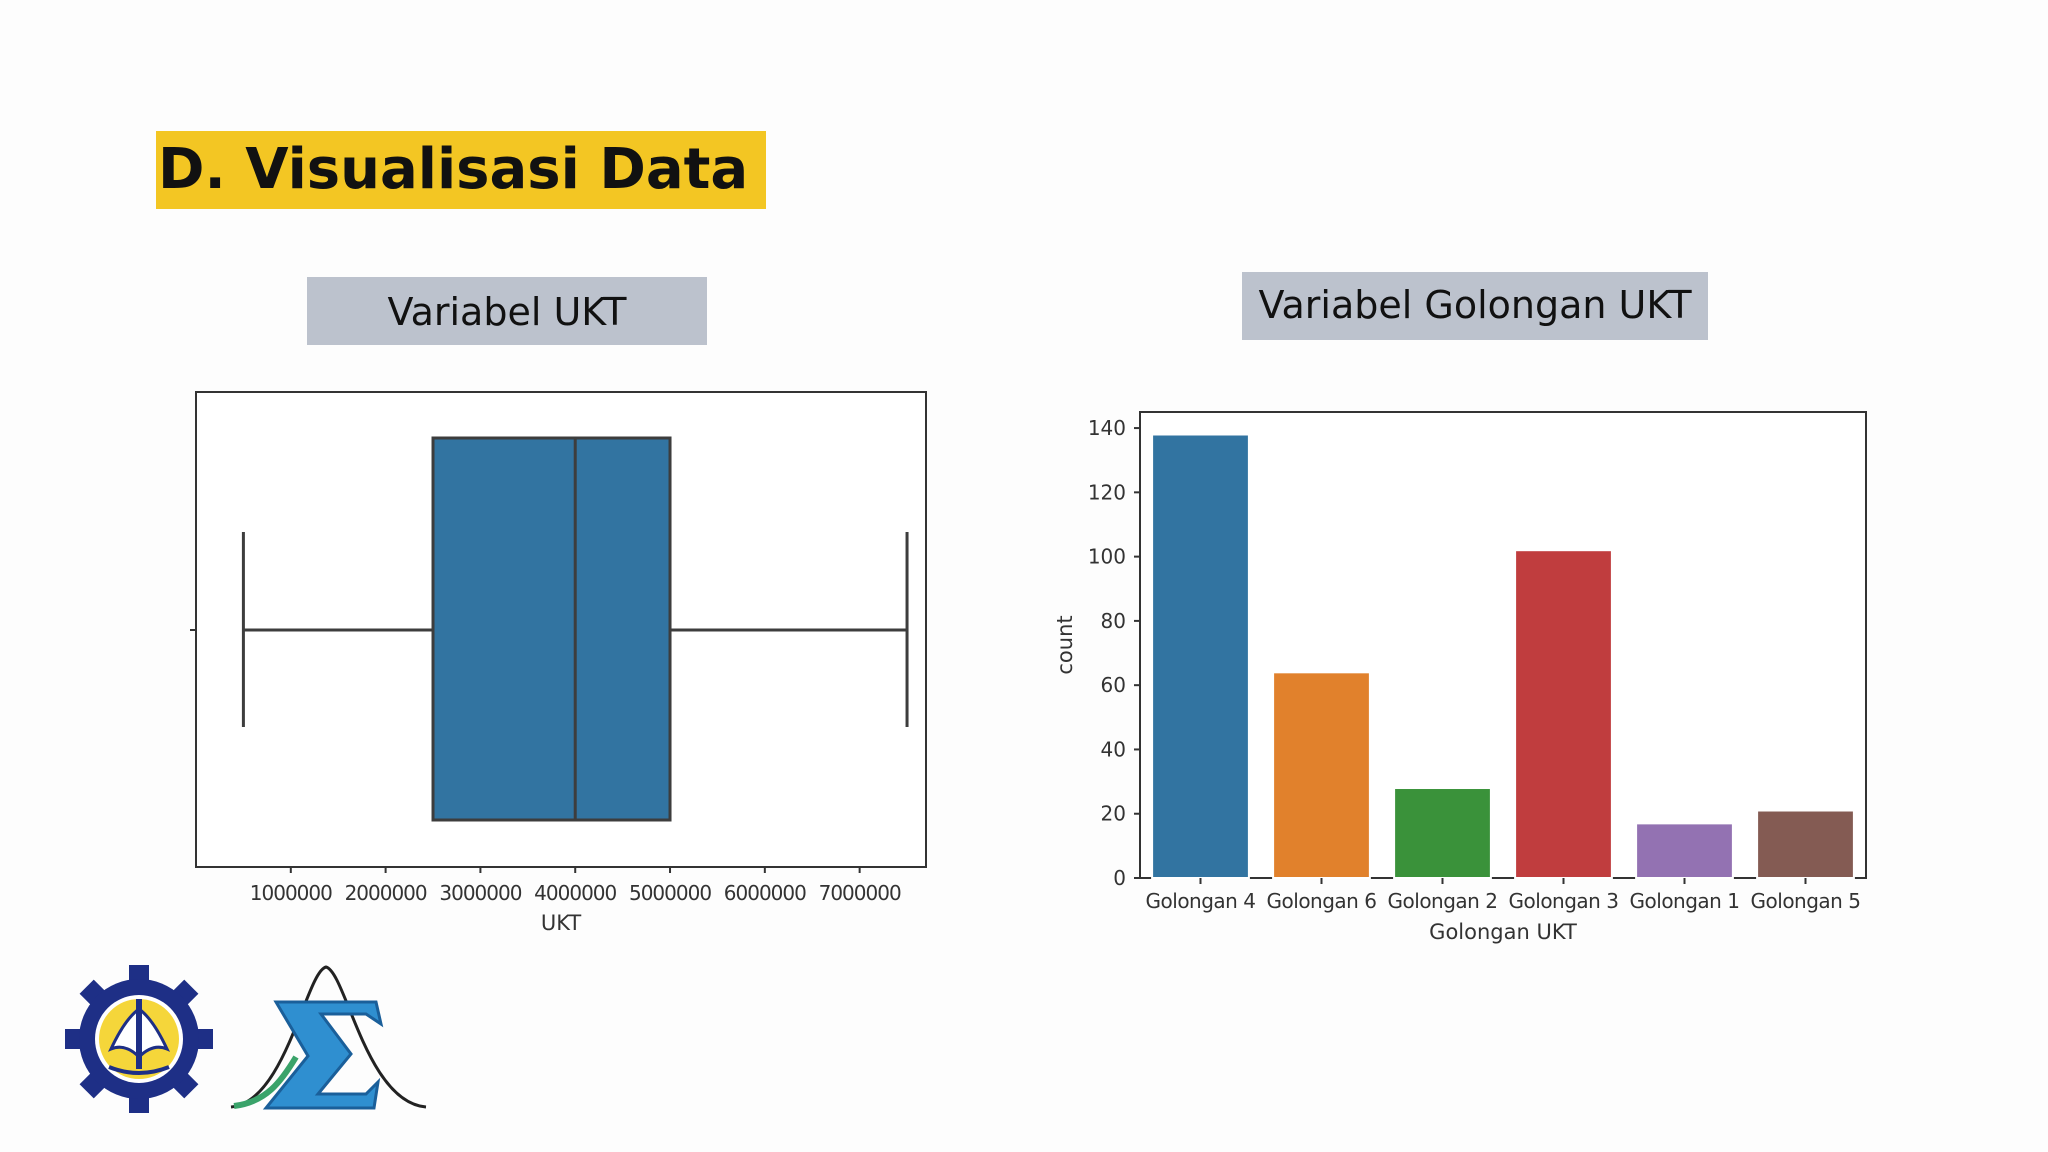 The height and width of the screenshot is (1152, 2048). What do you see at coordinates (386, 893) in the screenshot?
I see `x-tick-label: 2000000` at bounding box center [386, 893].